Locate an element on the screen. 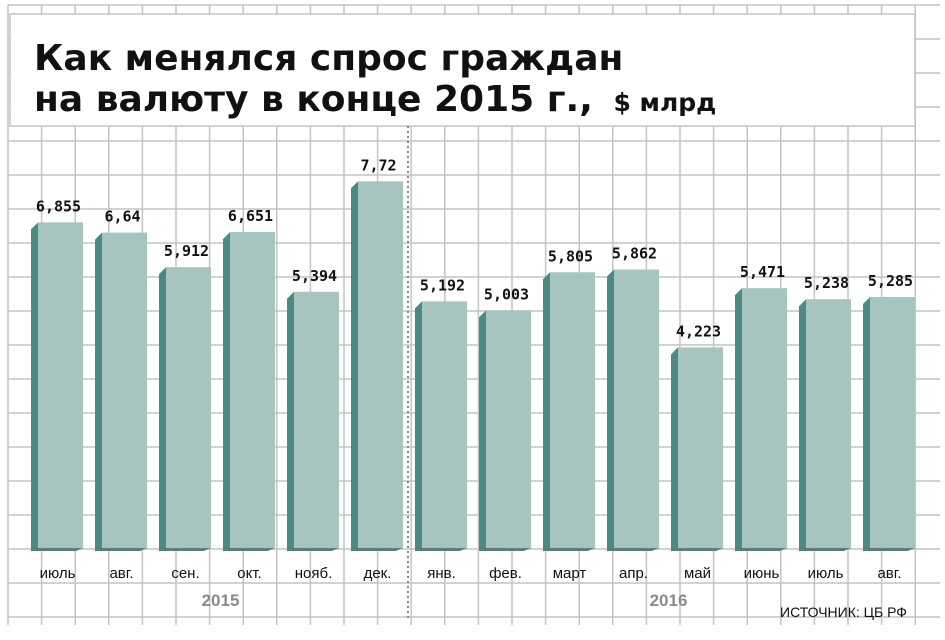  chart-unit-label: $ млрд is located at coordinates (664, 102).